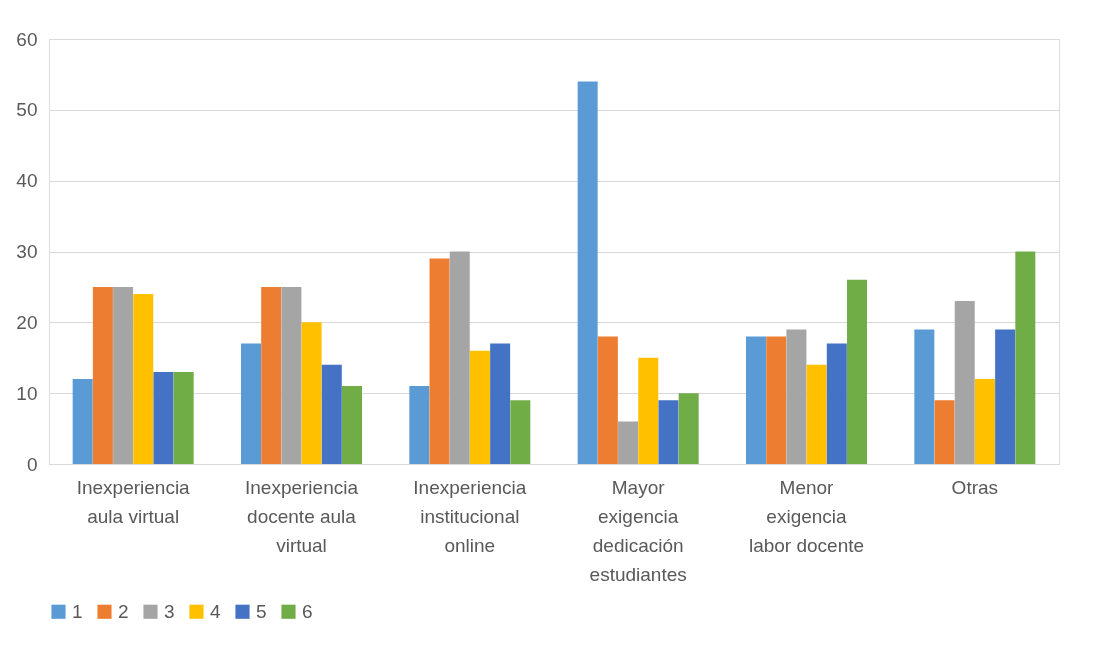 The height and width of the screenshot is (656, 1106). Describe the element at coordinates (169, 611) in the screenshot. I see `legend-label: 3` at that location.